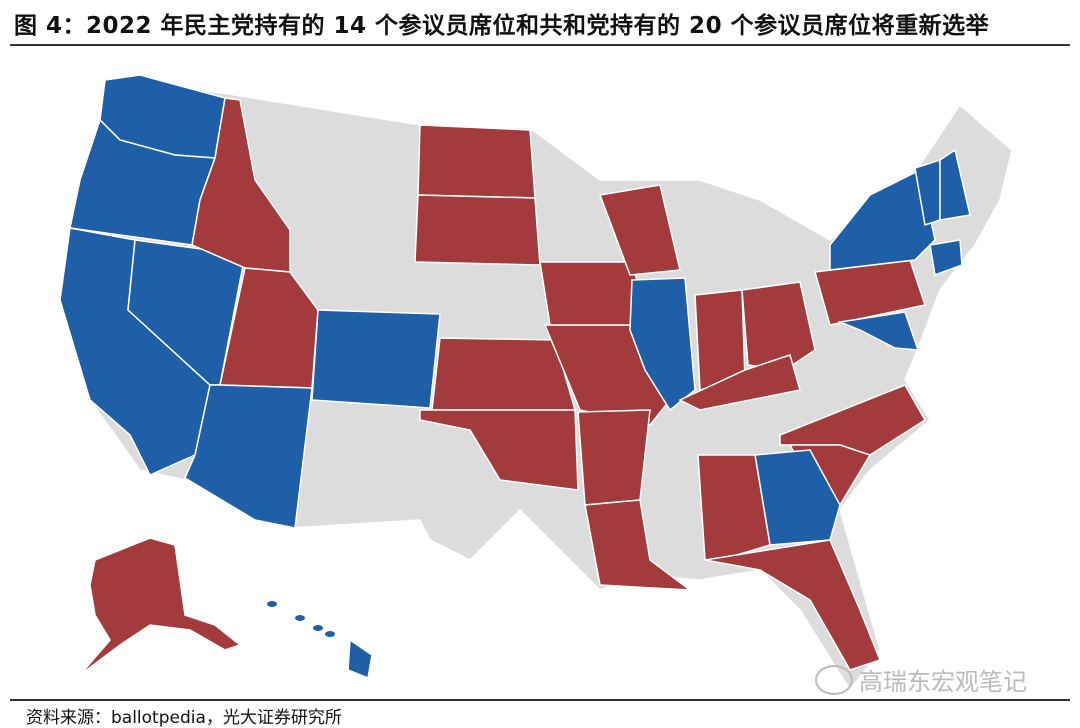 This screenshot has height=728, width=1080. Describe the element at coordinates (638, 545) in the screenshot. I see `state-la` at that location.